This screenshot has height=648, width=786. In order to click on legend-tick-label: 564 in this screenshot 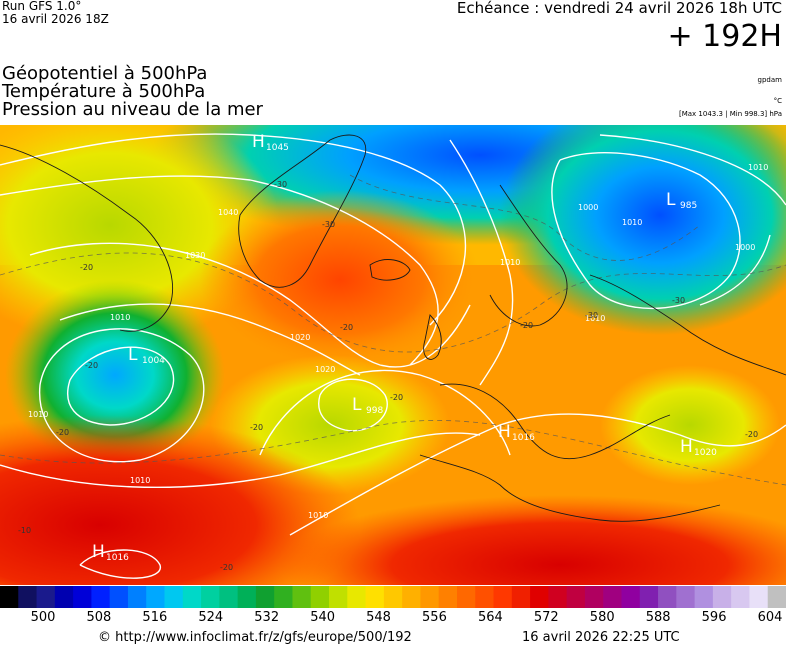, I will do `click(490, 617)`.